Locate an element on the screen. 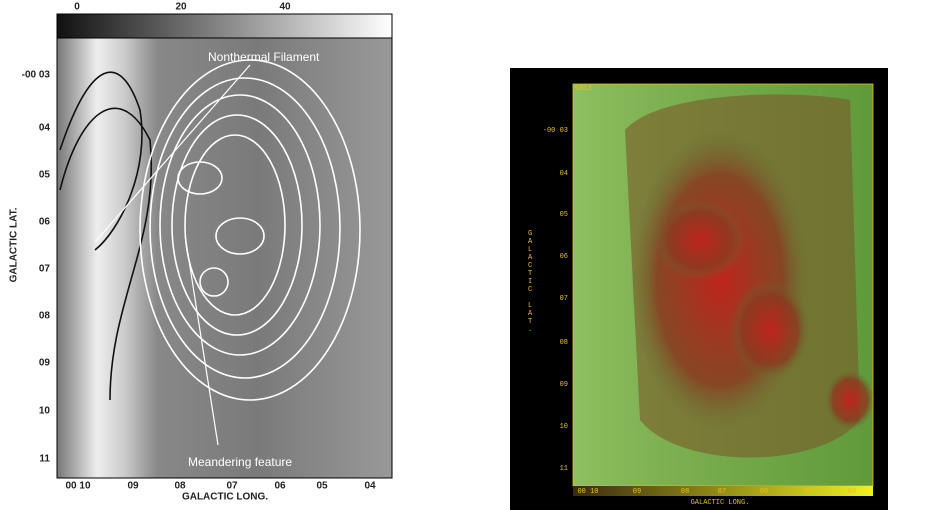 Image resolution: width=933 pixels, height=510 pixels. annotation: Meandering feature is located at coordinates (240, 462).